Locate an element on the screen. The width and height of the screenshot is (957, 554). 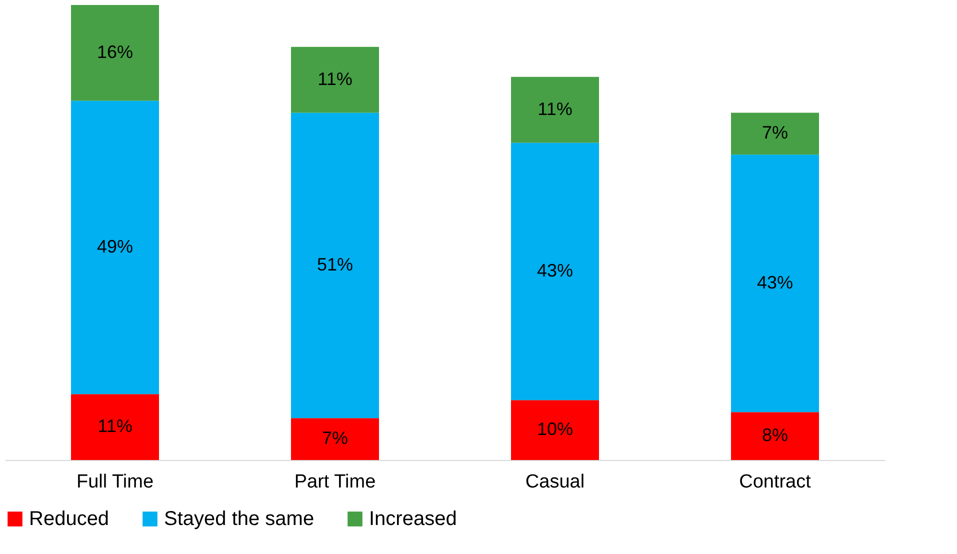
data-label: 8% is located at coordinates (775, 435).